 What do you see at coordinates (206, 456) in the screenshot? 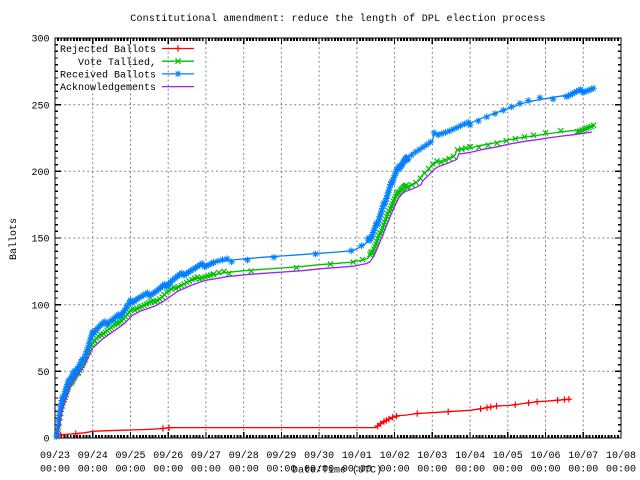
I see `svg-text: 09/27` at bounding box center [206, 456].